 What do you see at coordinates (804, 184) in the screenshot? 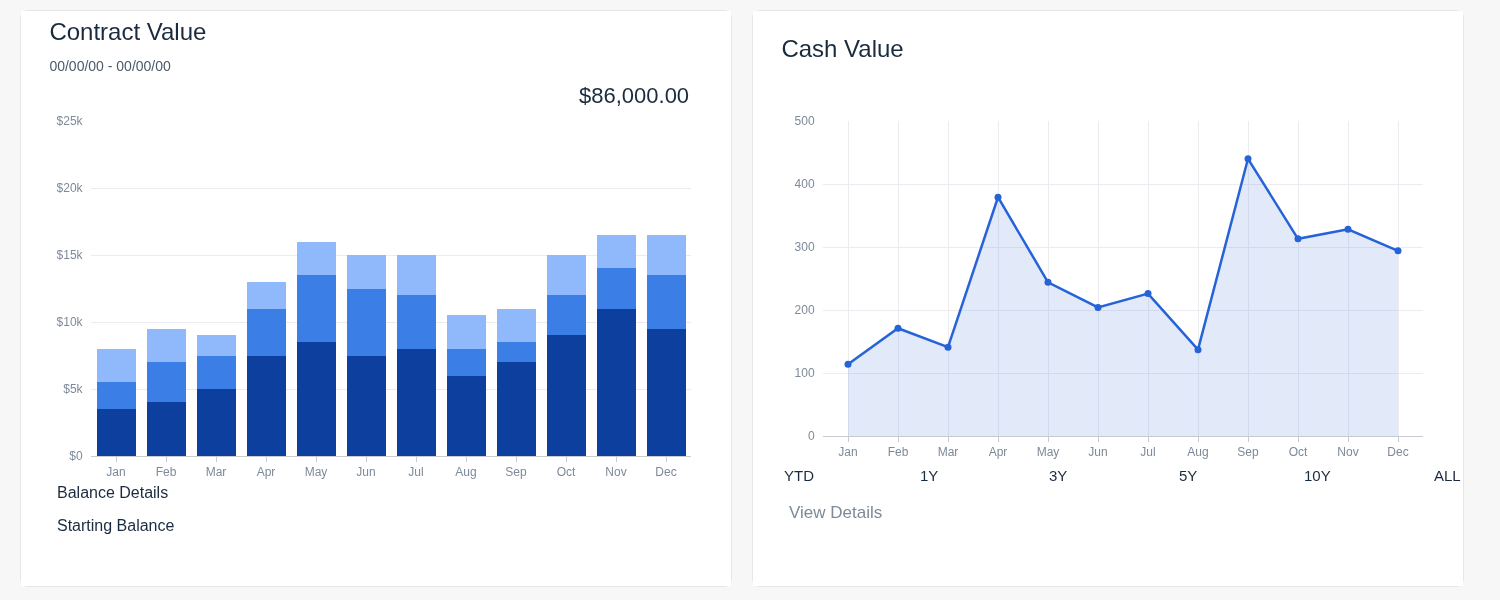
I see `y-tick-label: 400` at bounding box center [804, 184].